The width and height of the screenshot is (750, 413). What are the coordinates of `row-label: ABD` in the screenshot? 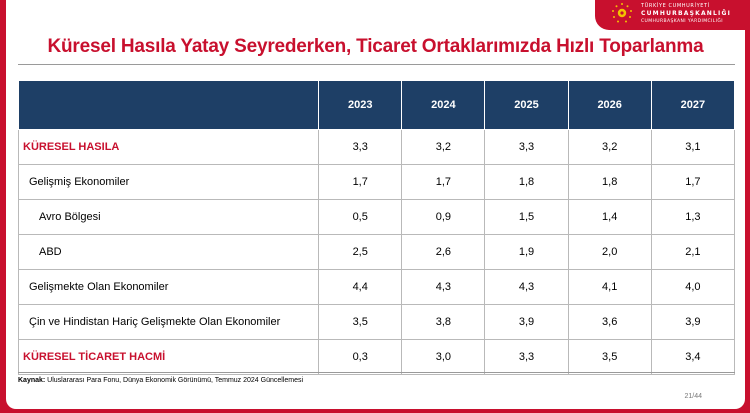 It's located at (168, 252).